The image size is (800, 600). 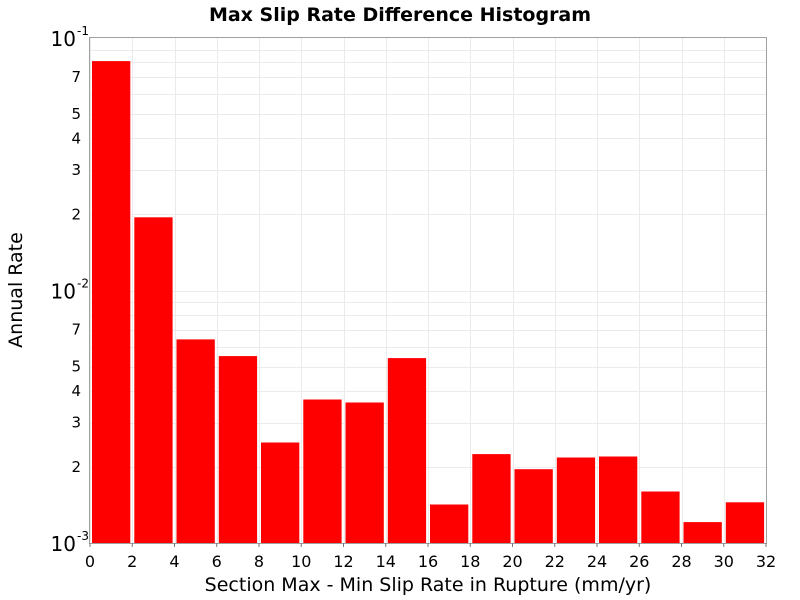 I want to click on chart-title: Max Slip Rate Difference Histogram, so click(x=400, y=15).